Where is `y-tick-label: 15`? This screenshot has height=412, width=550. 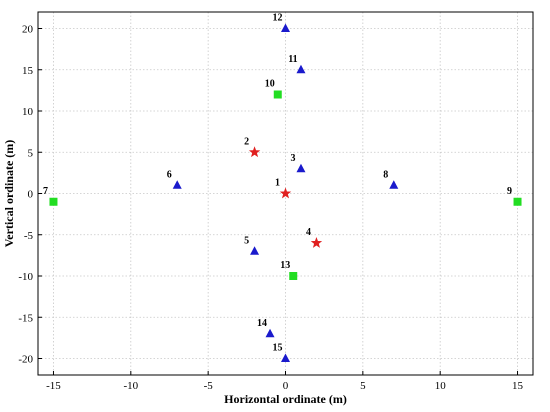 y-tick-label: 15 is located at coordinates (28, 71).